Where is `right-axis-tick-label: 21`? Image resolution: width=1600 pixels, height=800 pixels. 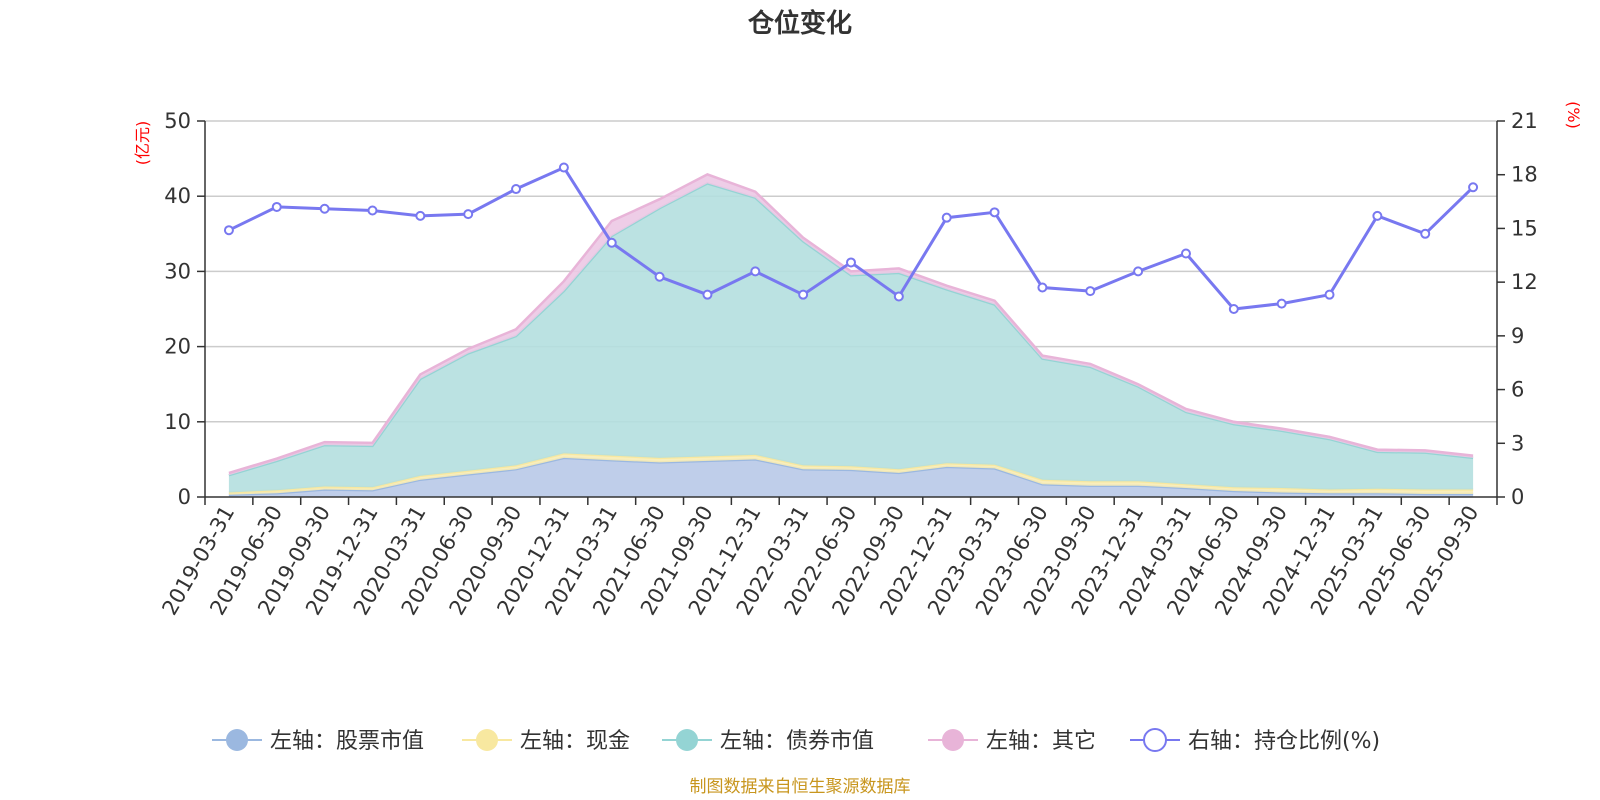 right-axis-tick-label: 21 is located at coordinates (1524, 121).